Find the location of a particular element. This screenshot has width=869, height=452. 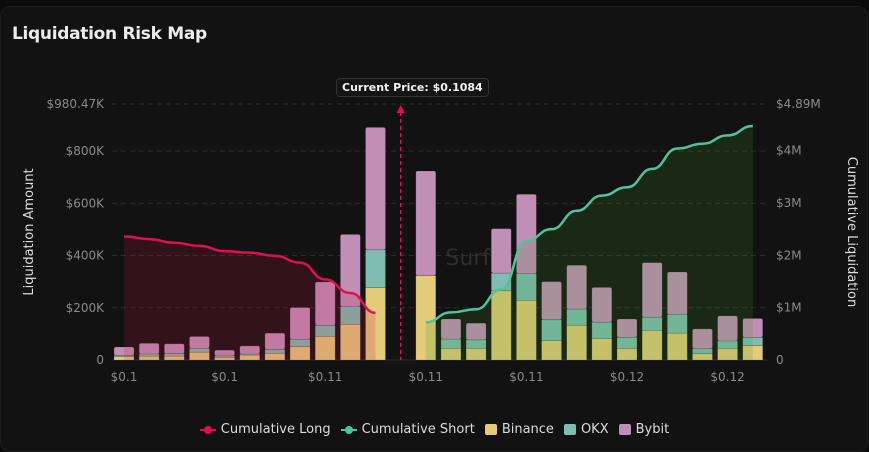

y-tick-label: $400K is located at coordinates (86, 256).